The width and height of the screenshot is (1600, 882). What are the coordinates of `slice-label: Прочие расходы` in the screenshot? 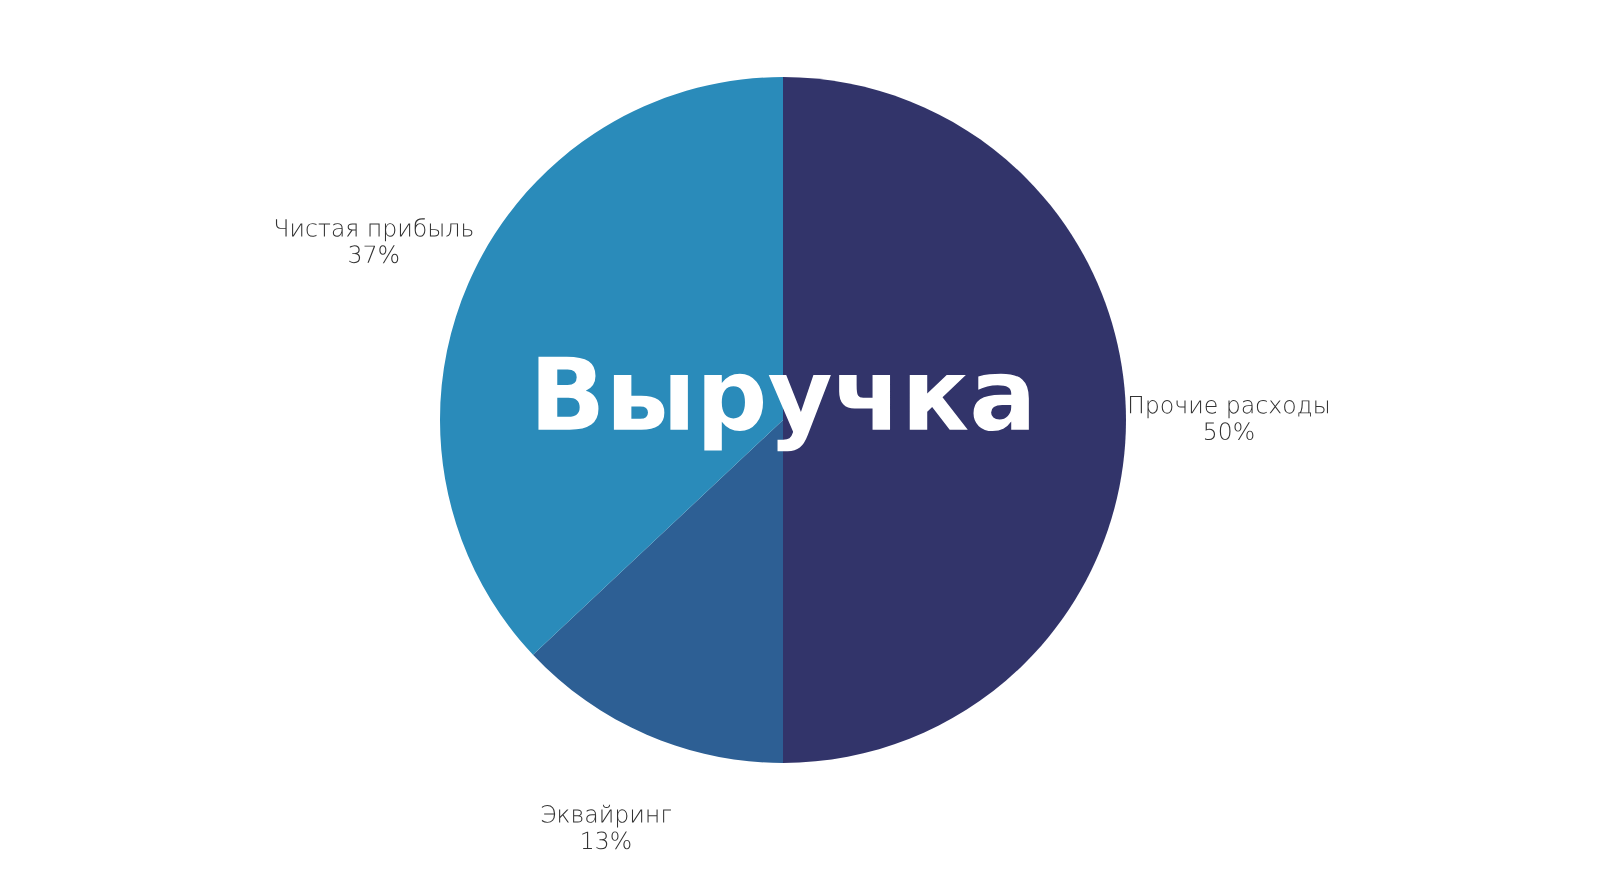 It's located at (1228, 407).